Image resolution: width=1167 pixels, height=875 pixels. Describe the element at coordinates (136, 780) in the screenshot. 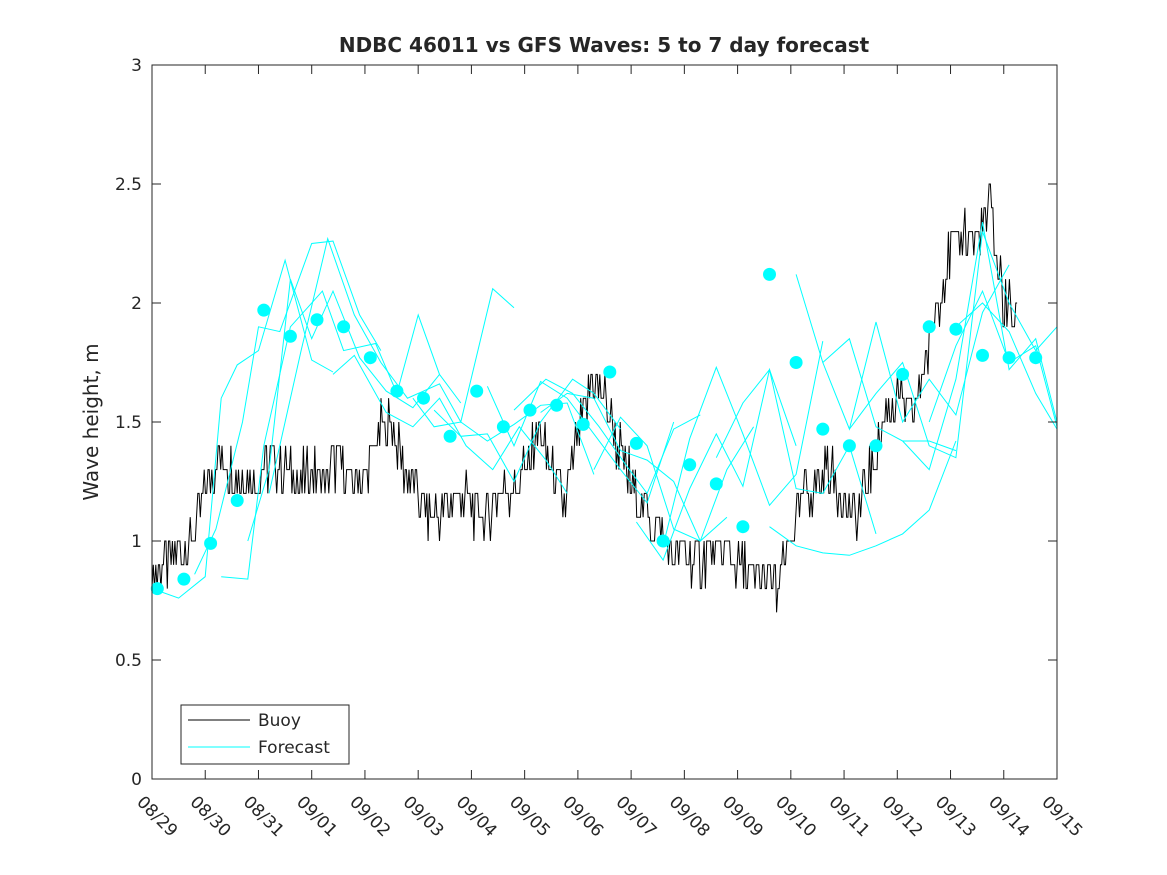

I see `y-tick-label: 0` at that location.